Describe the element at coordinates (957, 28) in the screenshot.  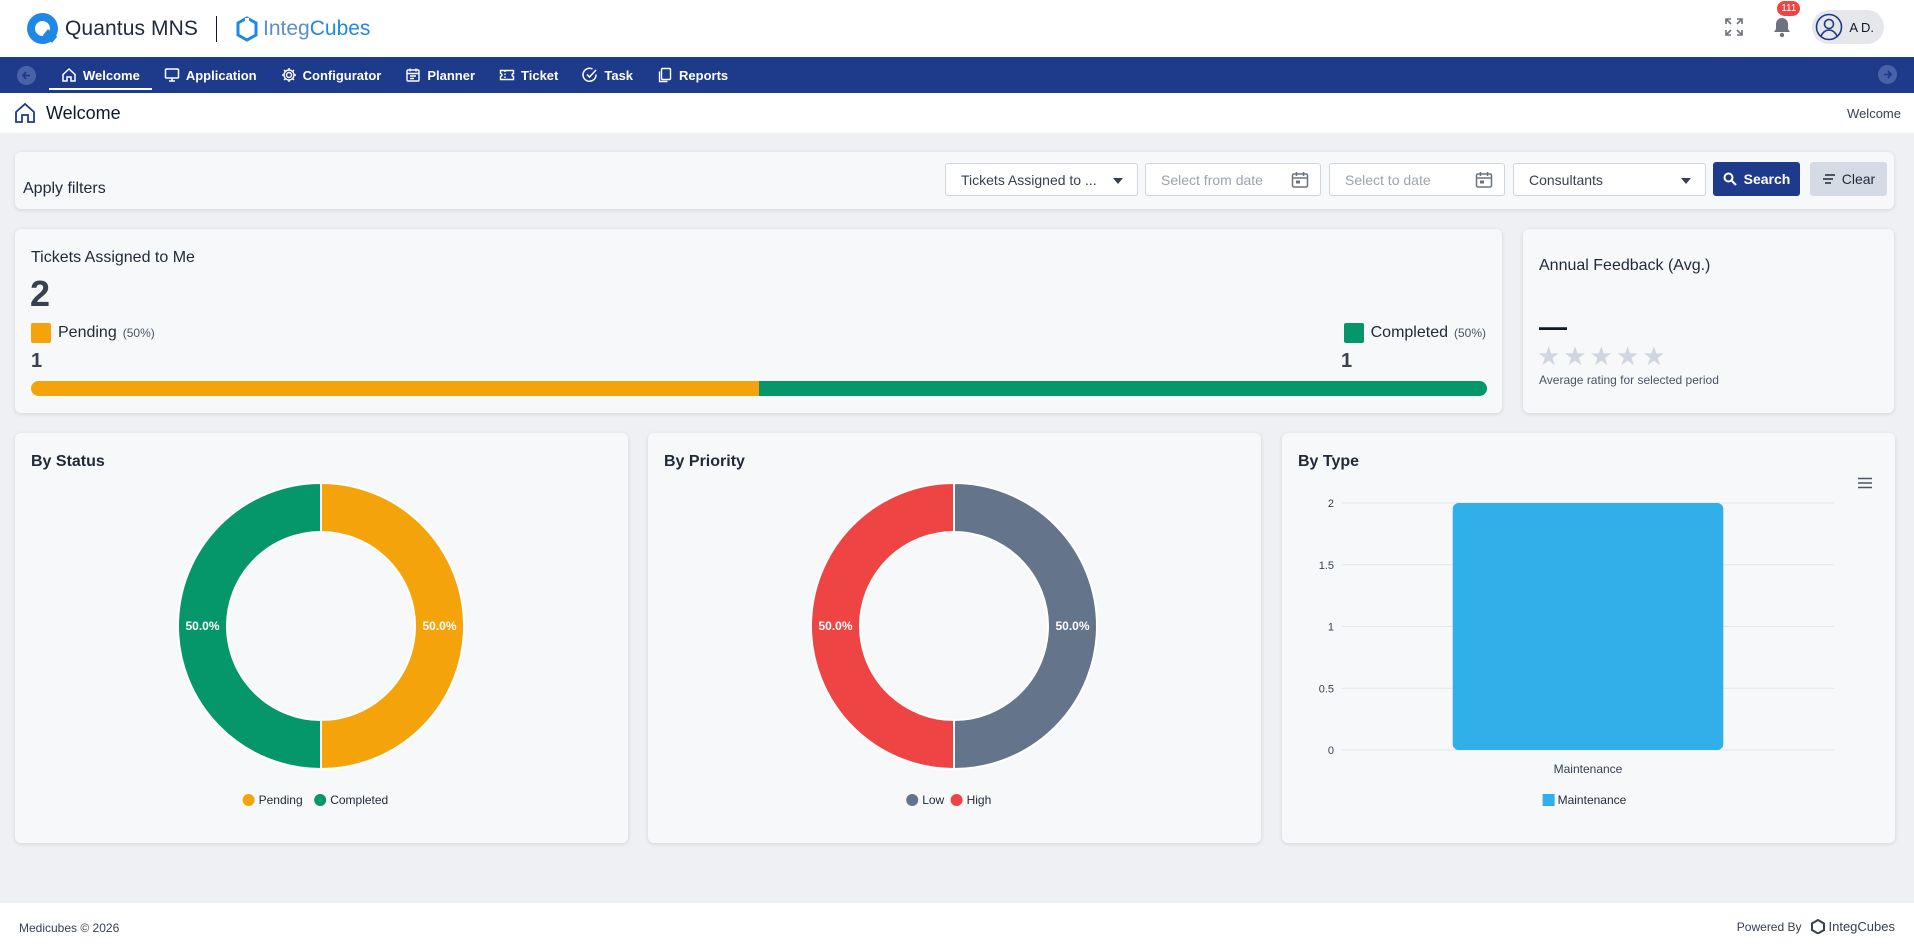
I see `top-header: Quantus MNS IntegCubes 111` at that location.